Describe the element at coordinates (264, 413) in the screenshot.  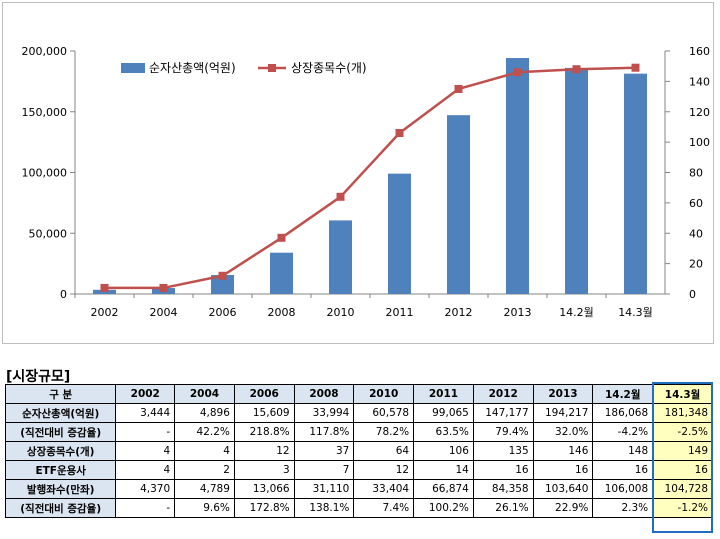
I see `table-cell: 15,609` at that location.